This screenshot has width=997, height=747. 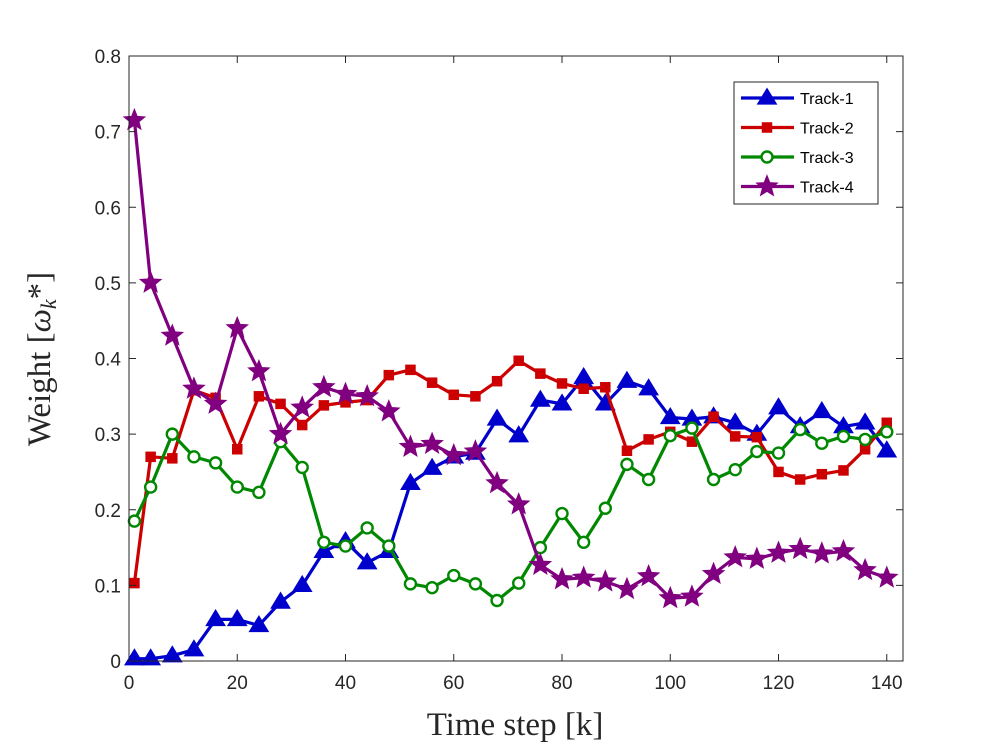 I want to click on y-tick-label: 0, so click(x=115, y=662).